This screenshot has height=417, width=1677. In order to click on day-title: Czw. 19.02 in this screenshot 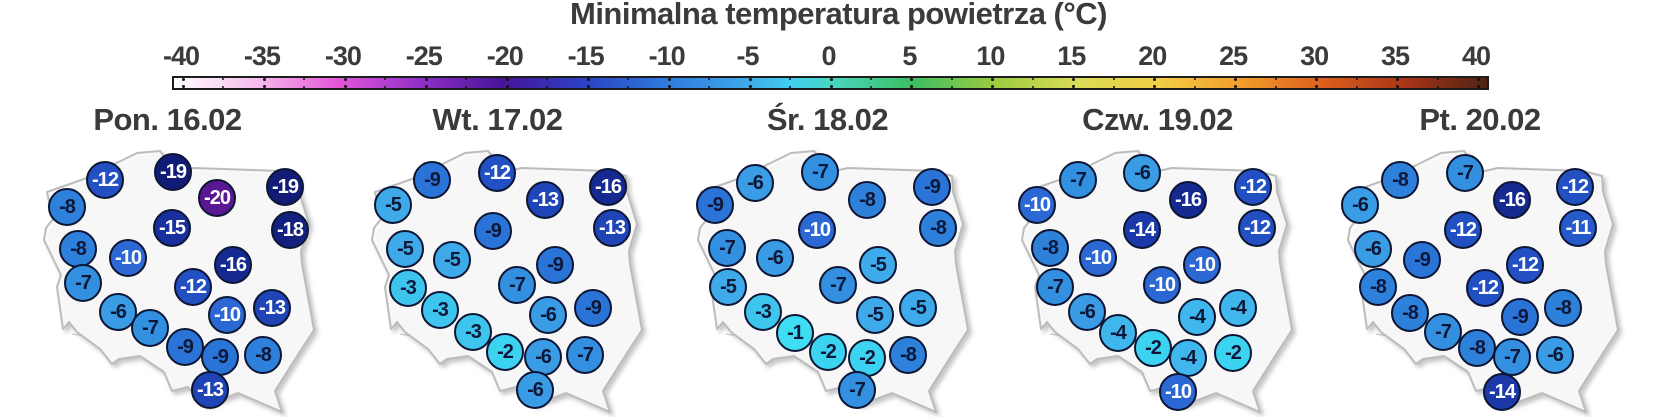, I will do `click(1157, 119)`.